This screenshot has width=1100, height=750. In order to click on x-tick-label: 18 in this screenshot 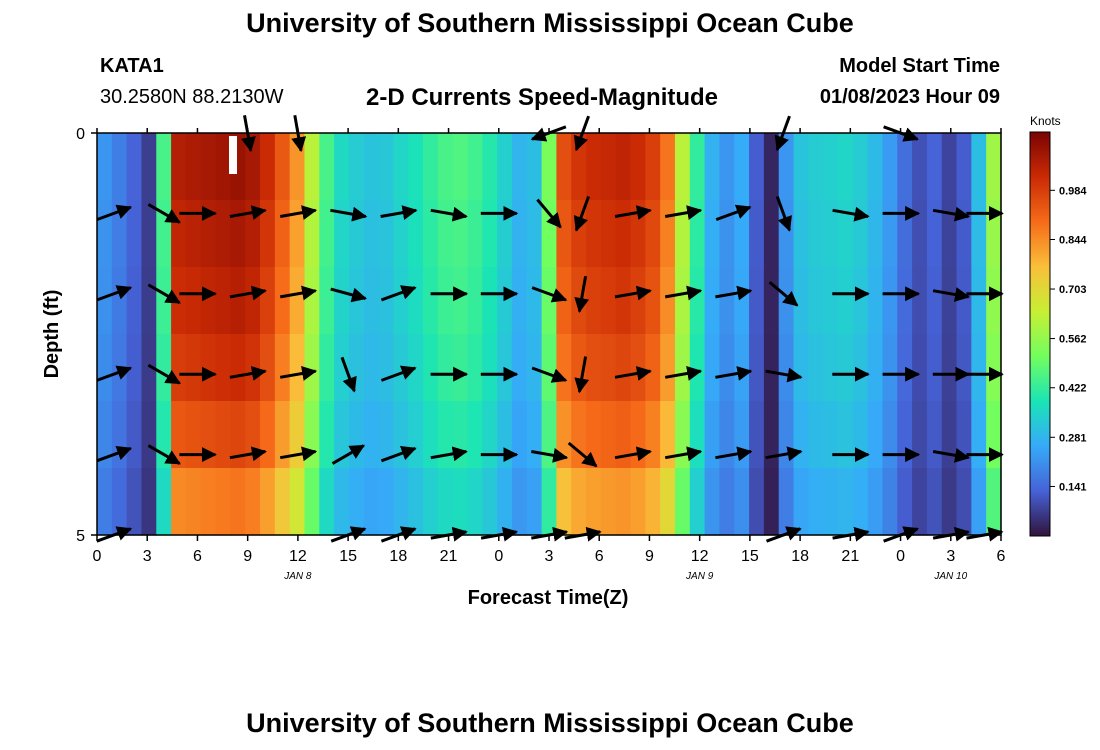, I will do `click(800, 556)`.